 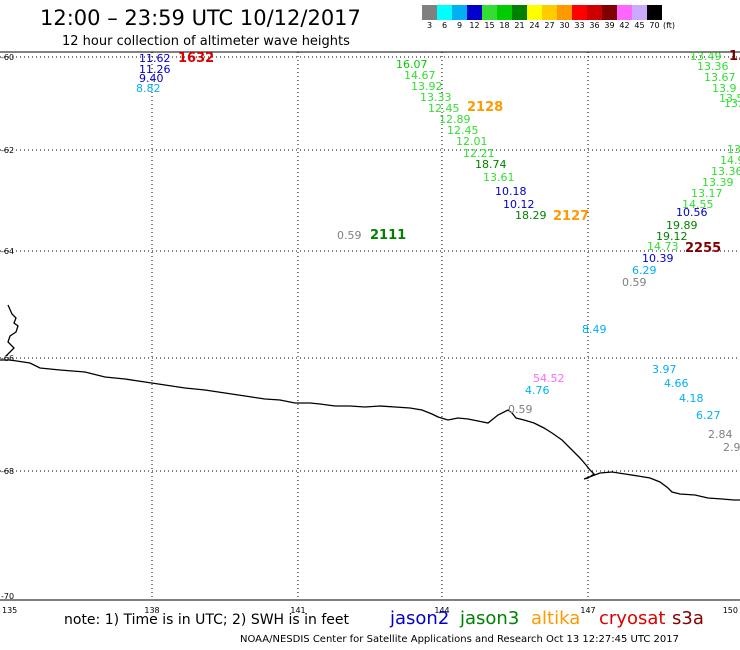 I want to click on wave-height-label: 11.26, so click(x=155, y=69).